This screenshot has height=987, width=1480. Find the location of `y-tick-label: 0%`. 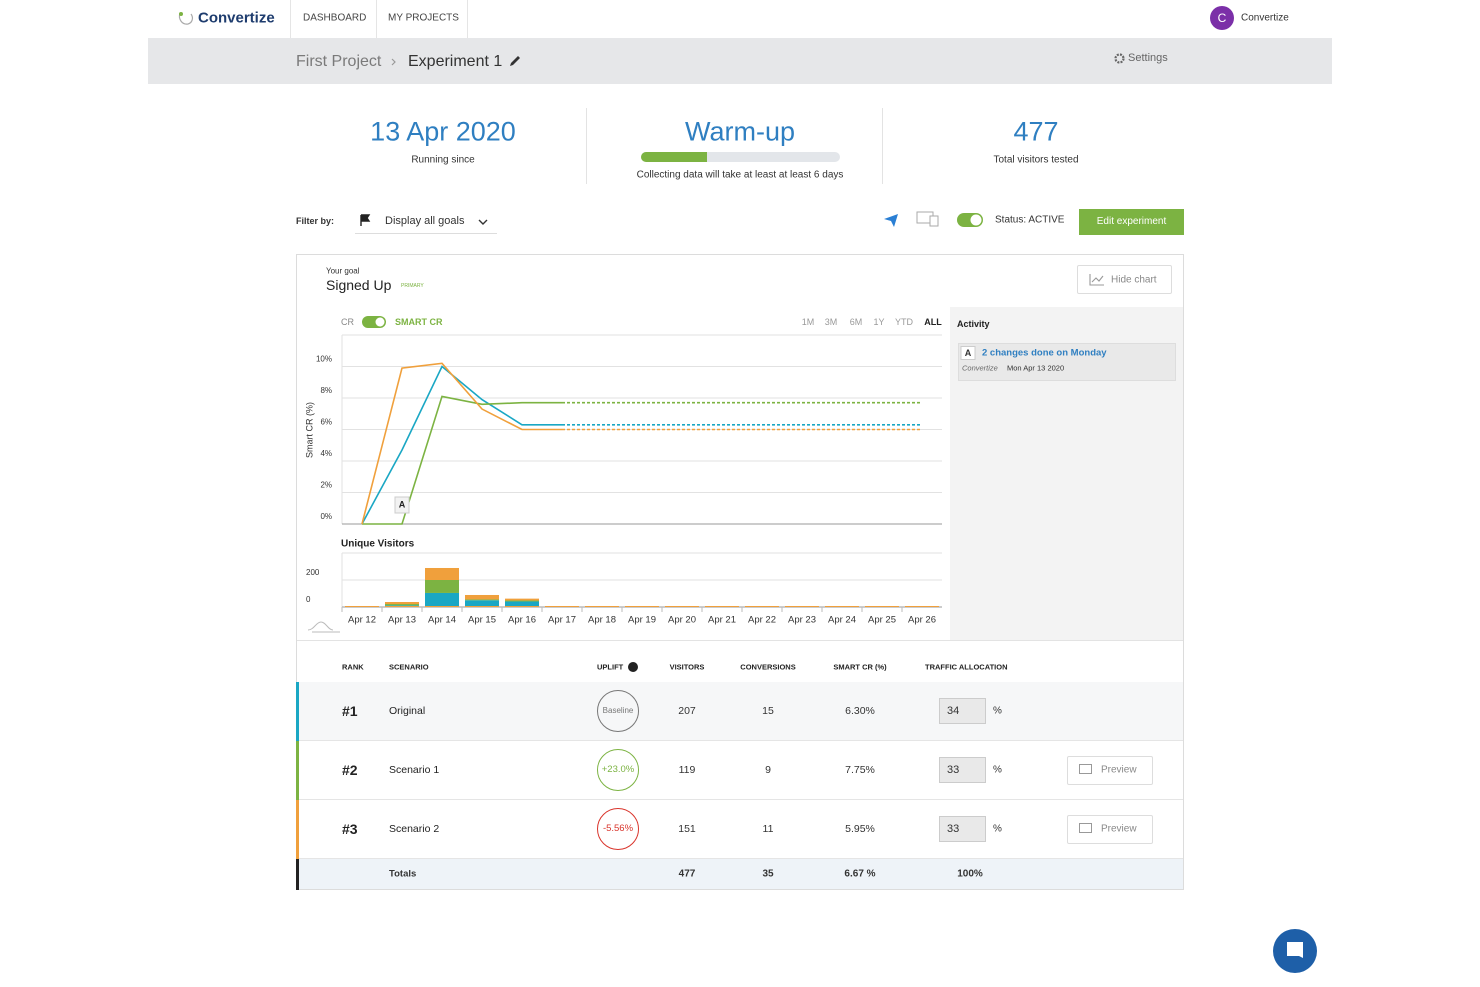

y-tick-label: 0% is located at coordinates (326, 516).